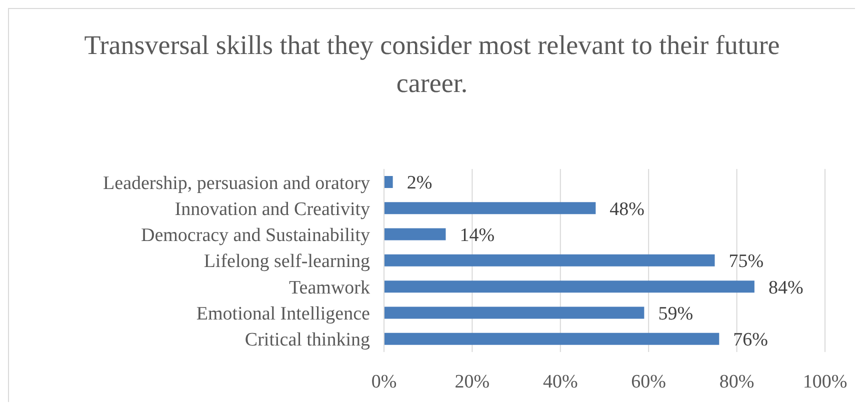  I want to click on y-tick-label: Democracy and Sustainability, so click(255, 235).